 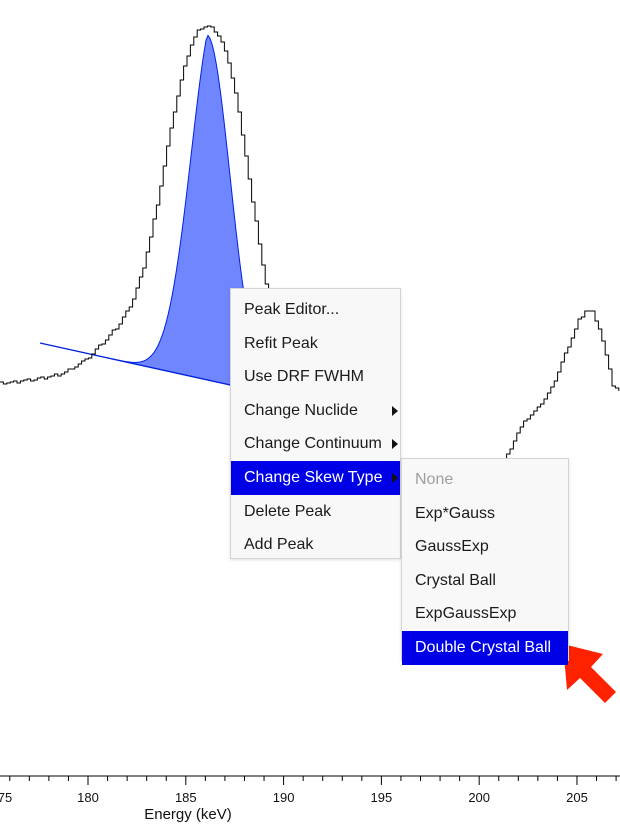 I want to click on x-tick-label: 200, so click(x=479, y=797).